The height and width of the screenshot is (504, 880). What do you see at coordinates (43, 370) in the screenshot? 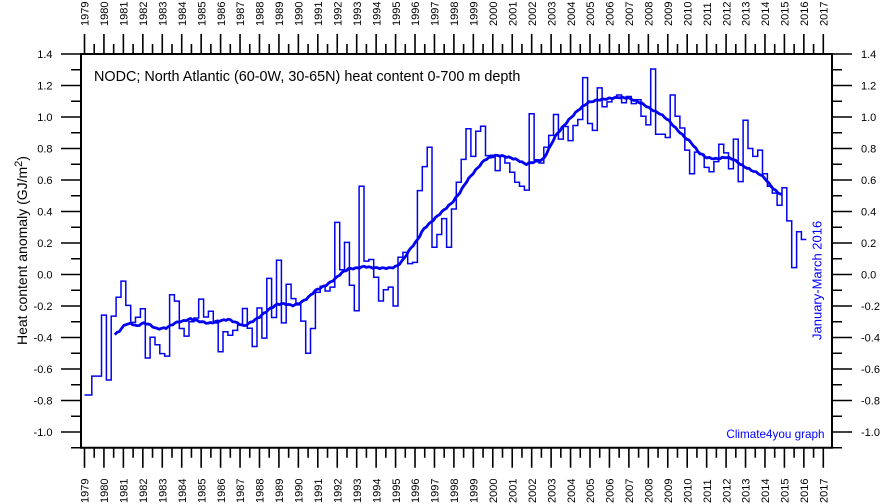
I see `svg-text: -0.6` at bounding box center [43, 370].